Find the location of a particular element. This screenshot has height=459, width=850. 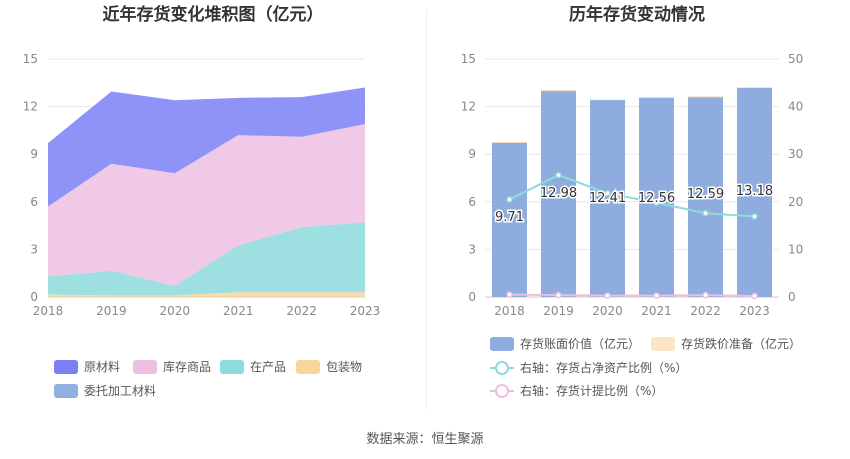

right-x-tick-label: 2022 is located at coordinates (705, 311).